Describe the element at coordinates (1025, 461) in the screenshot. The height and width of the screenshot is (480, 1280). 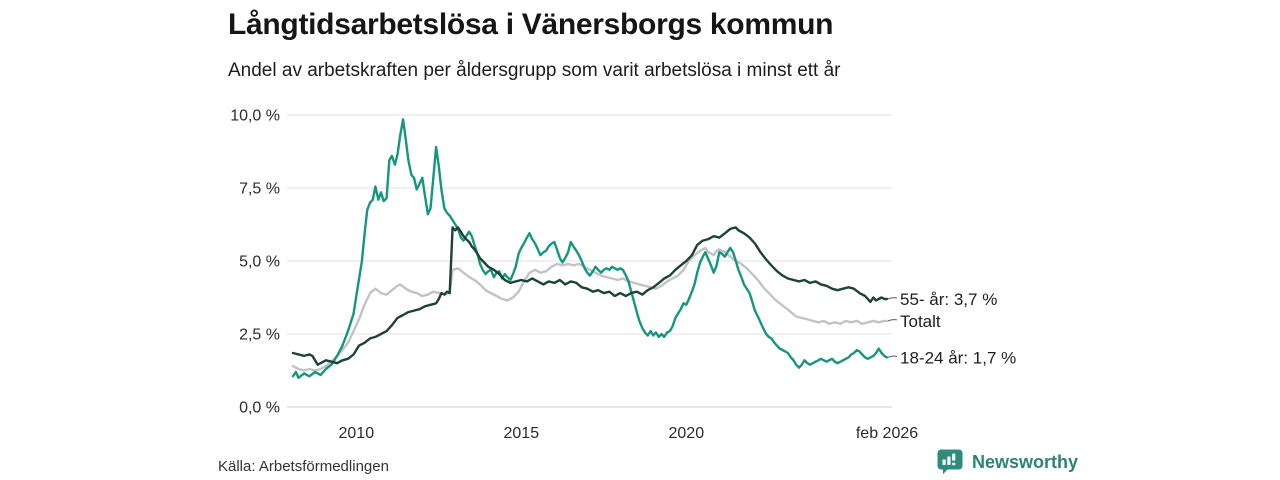
I see `newsworthy-wordmark: Newsworthy` at that location.